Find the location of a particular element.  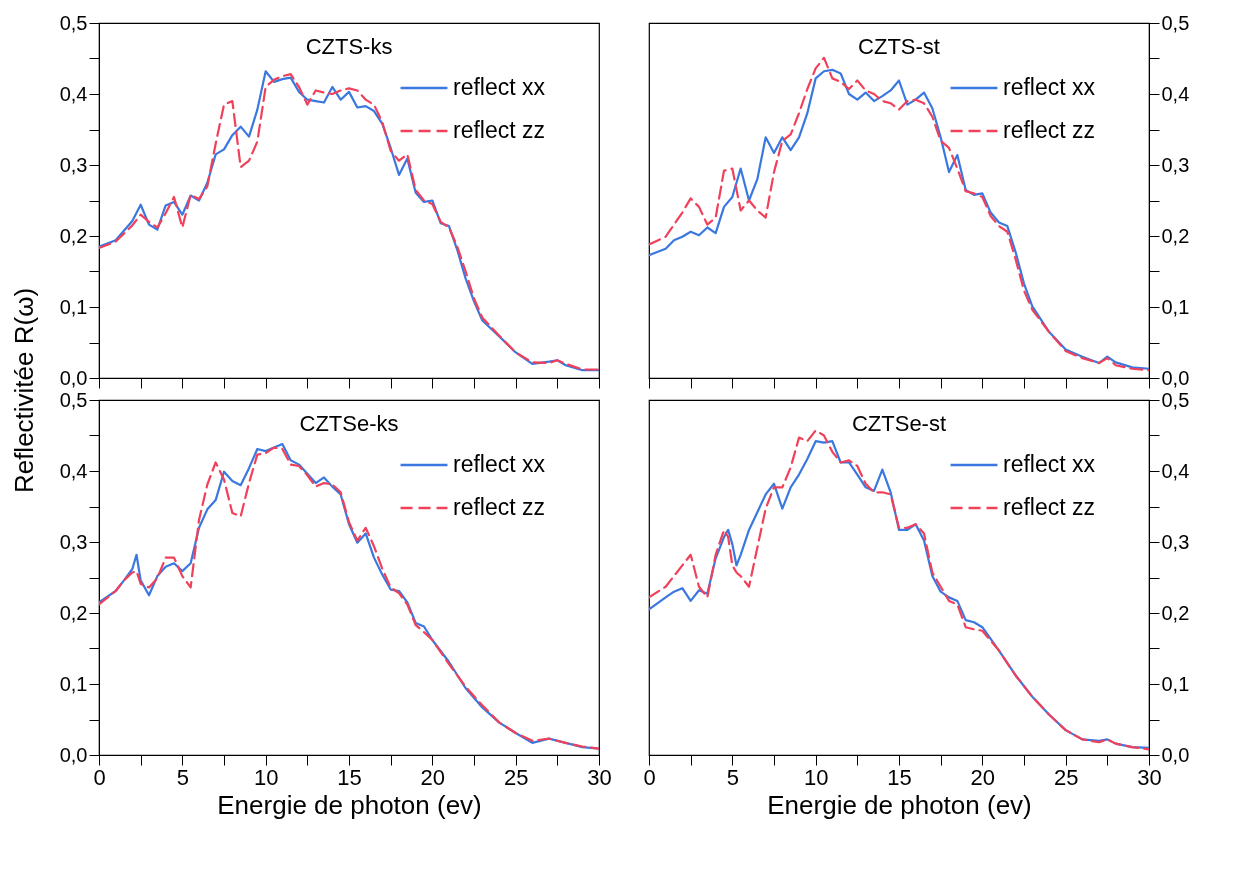

text: CZTS-ks is located at coordinates (349, 46).